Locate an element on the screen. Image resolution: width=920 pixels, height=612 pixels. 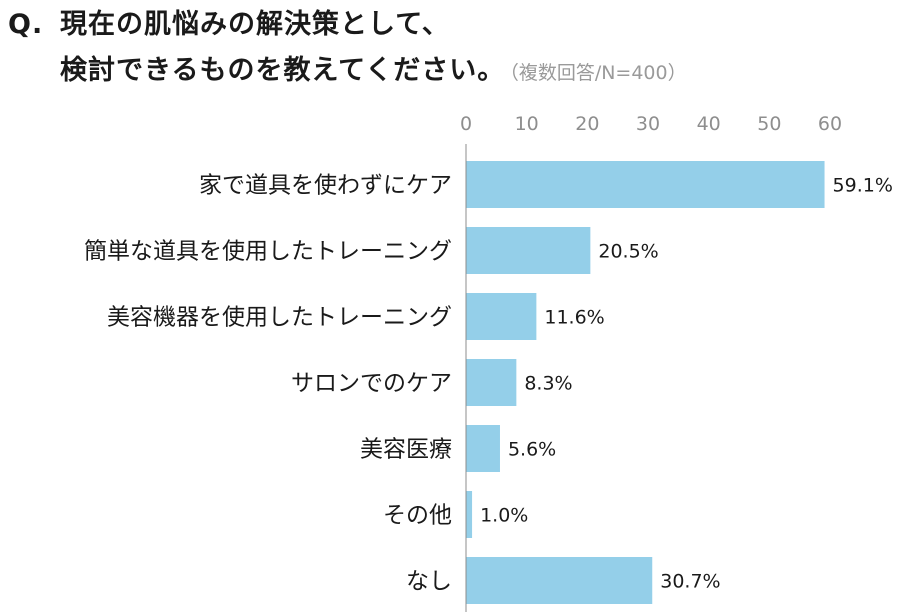
category-label: 美容医療 is located at coordinates (406, 450).